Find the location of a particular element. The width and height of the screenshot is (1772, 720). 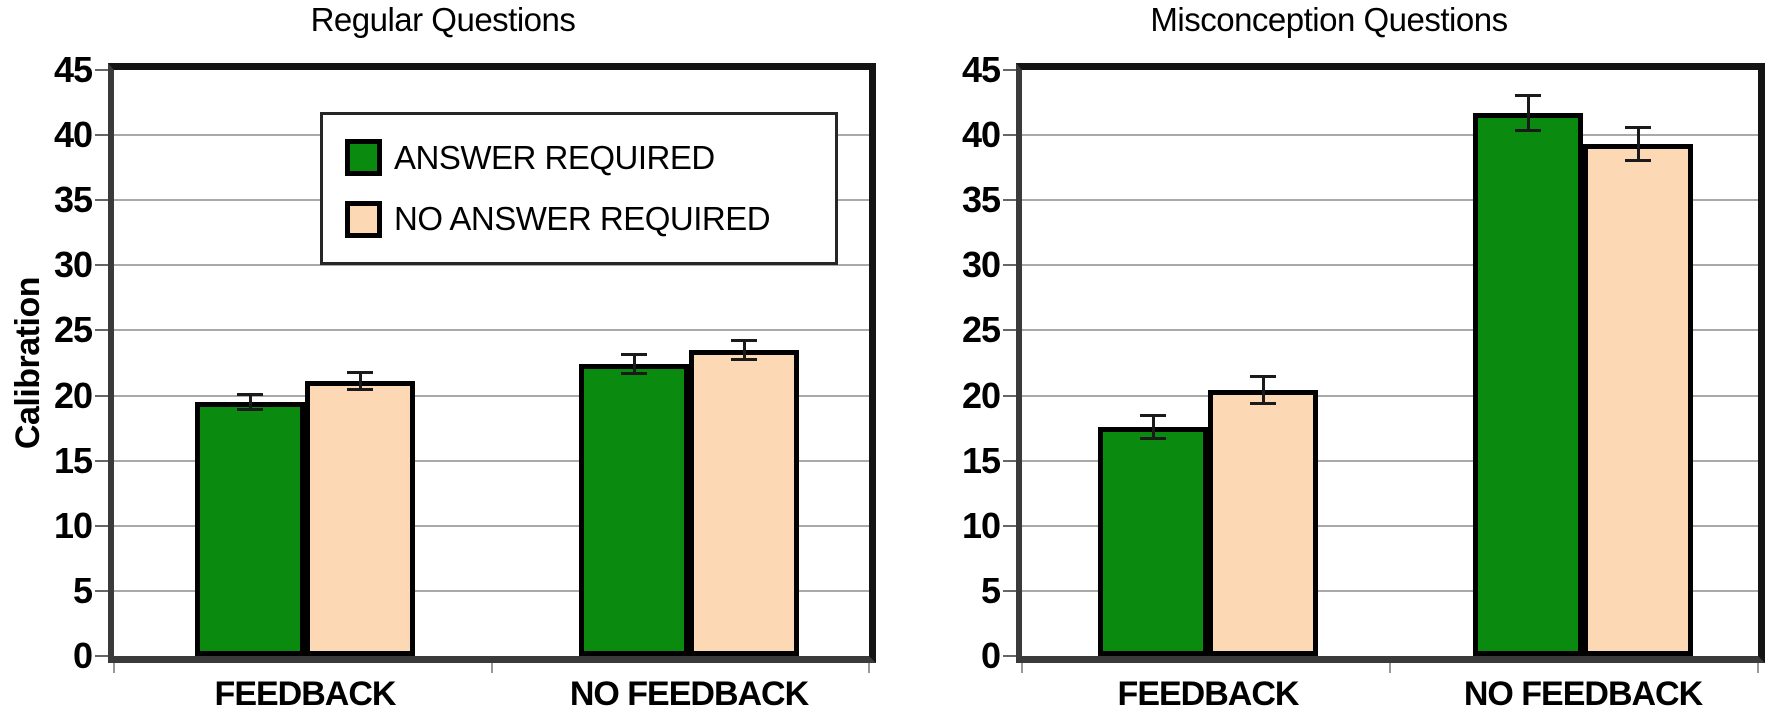

legend: ANSWER REQUIRED NO ANSWER REQUIRED is located at coordinates (579, 188).